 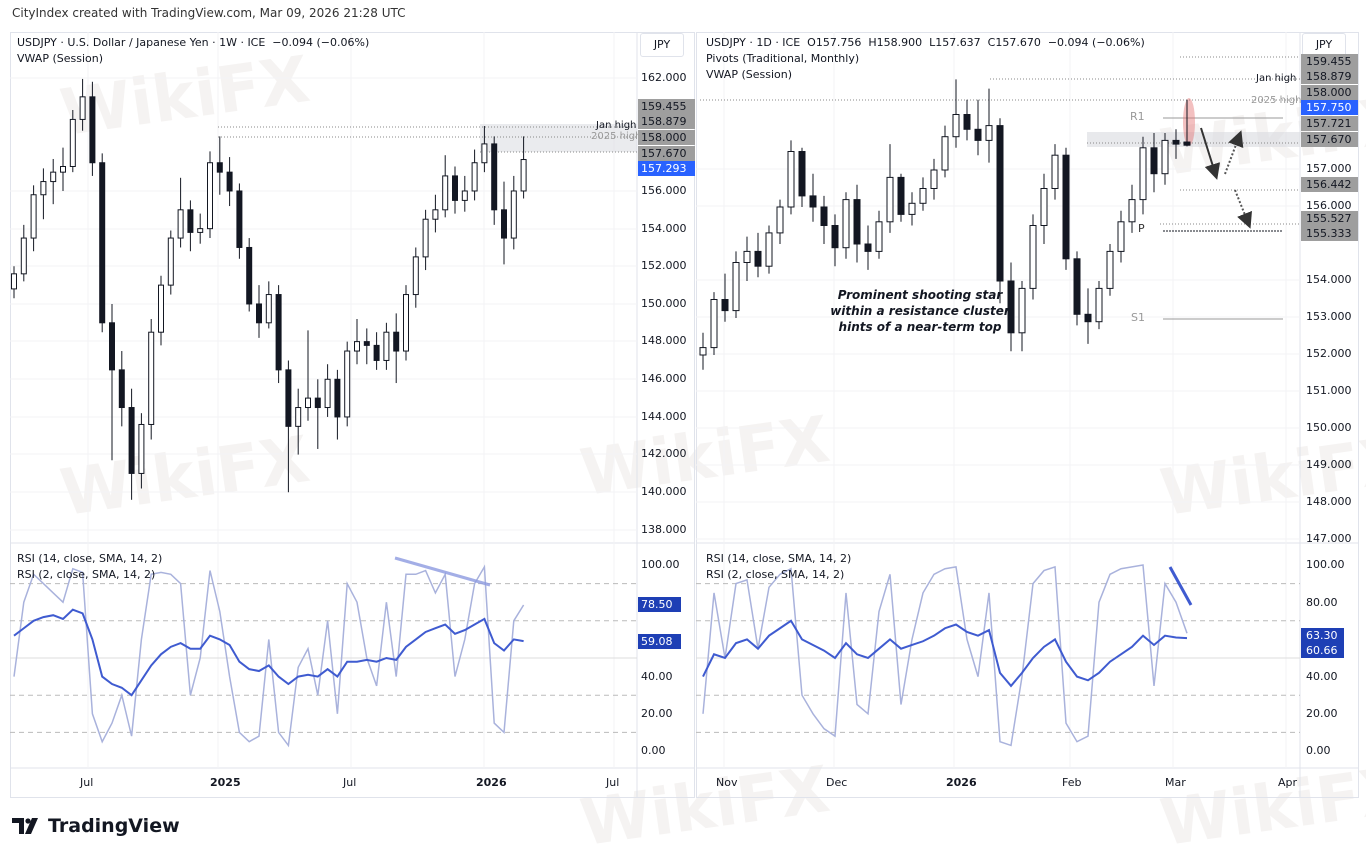 I want to click on annotation-line-3: hints of a near-term top, so click(x=920, y=327).